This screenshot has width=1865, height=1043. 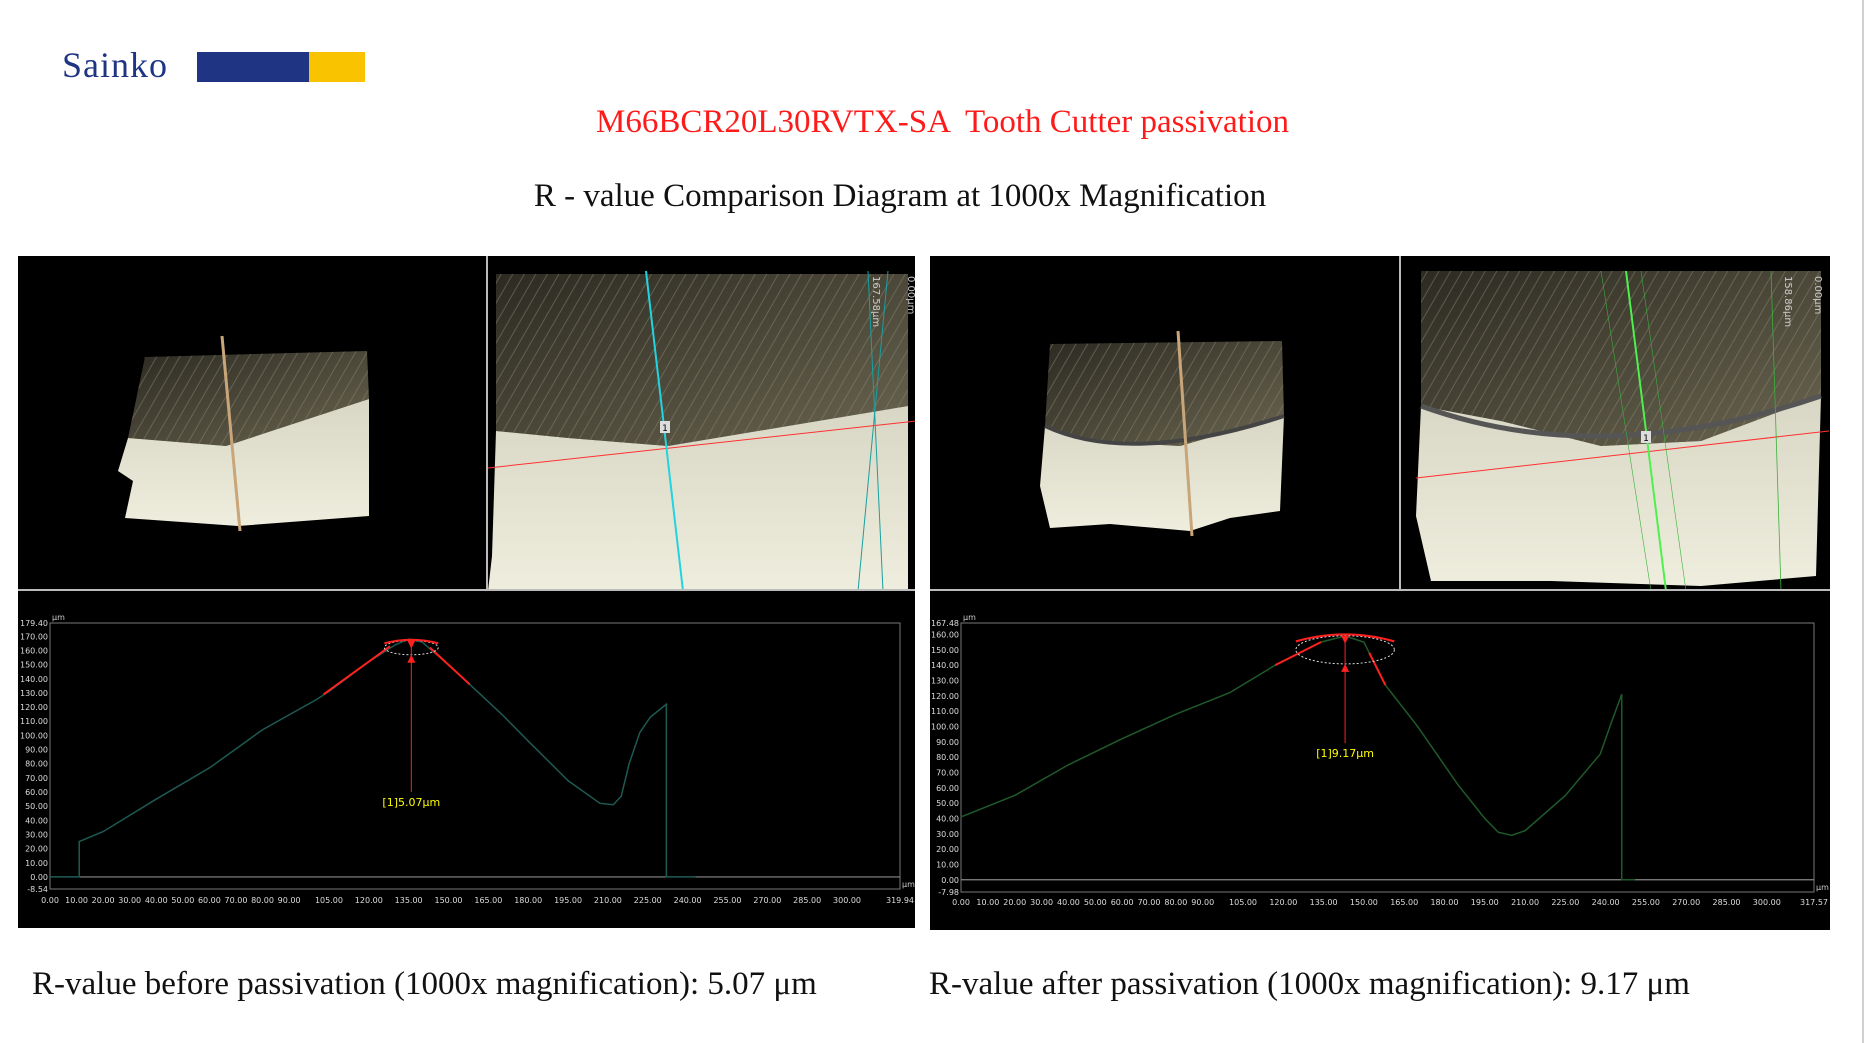 What do you see at coordinates (34, 650) in the screenshot?
I see `y-tick-label: 160.00` at bounding box center [34, 650].